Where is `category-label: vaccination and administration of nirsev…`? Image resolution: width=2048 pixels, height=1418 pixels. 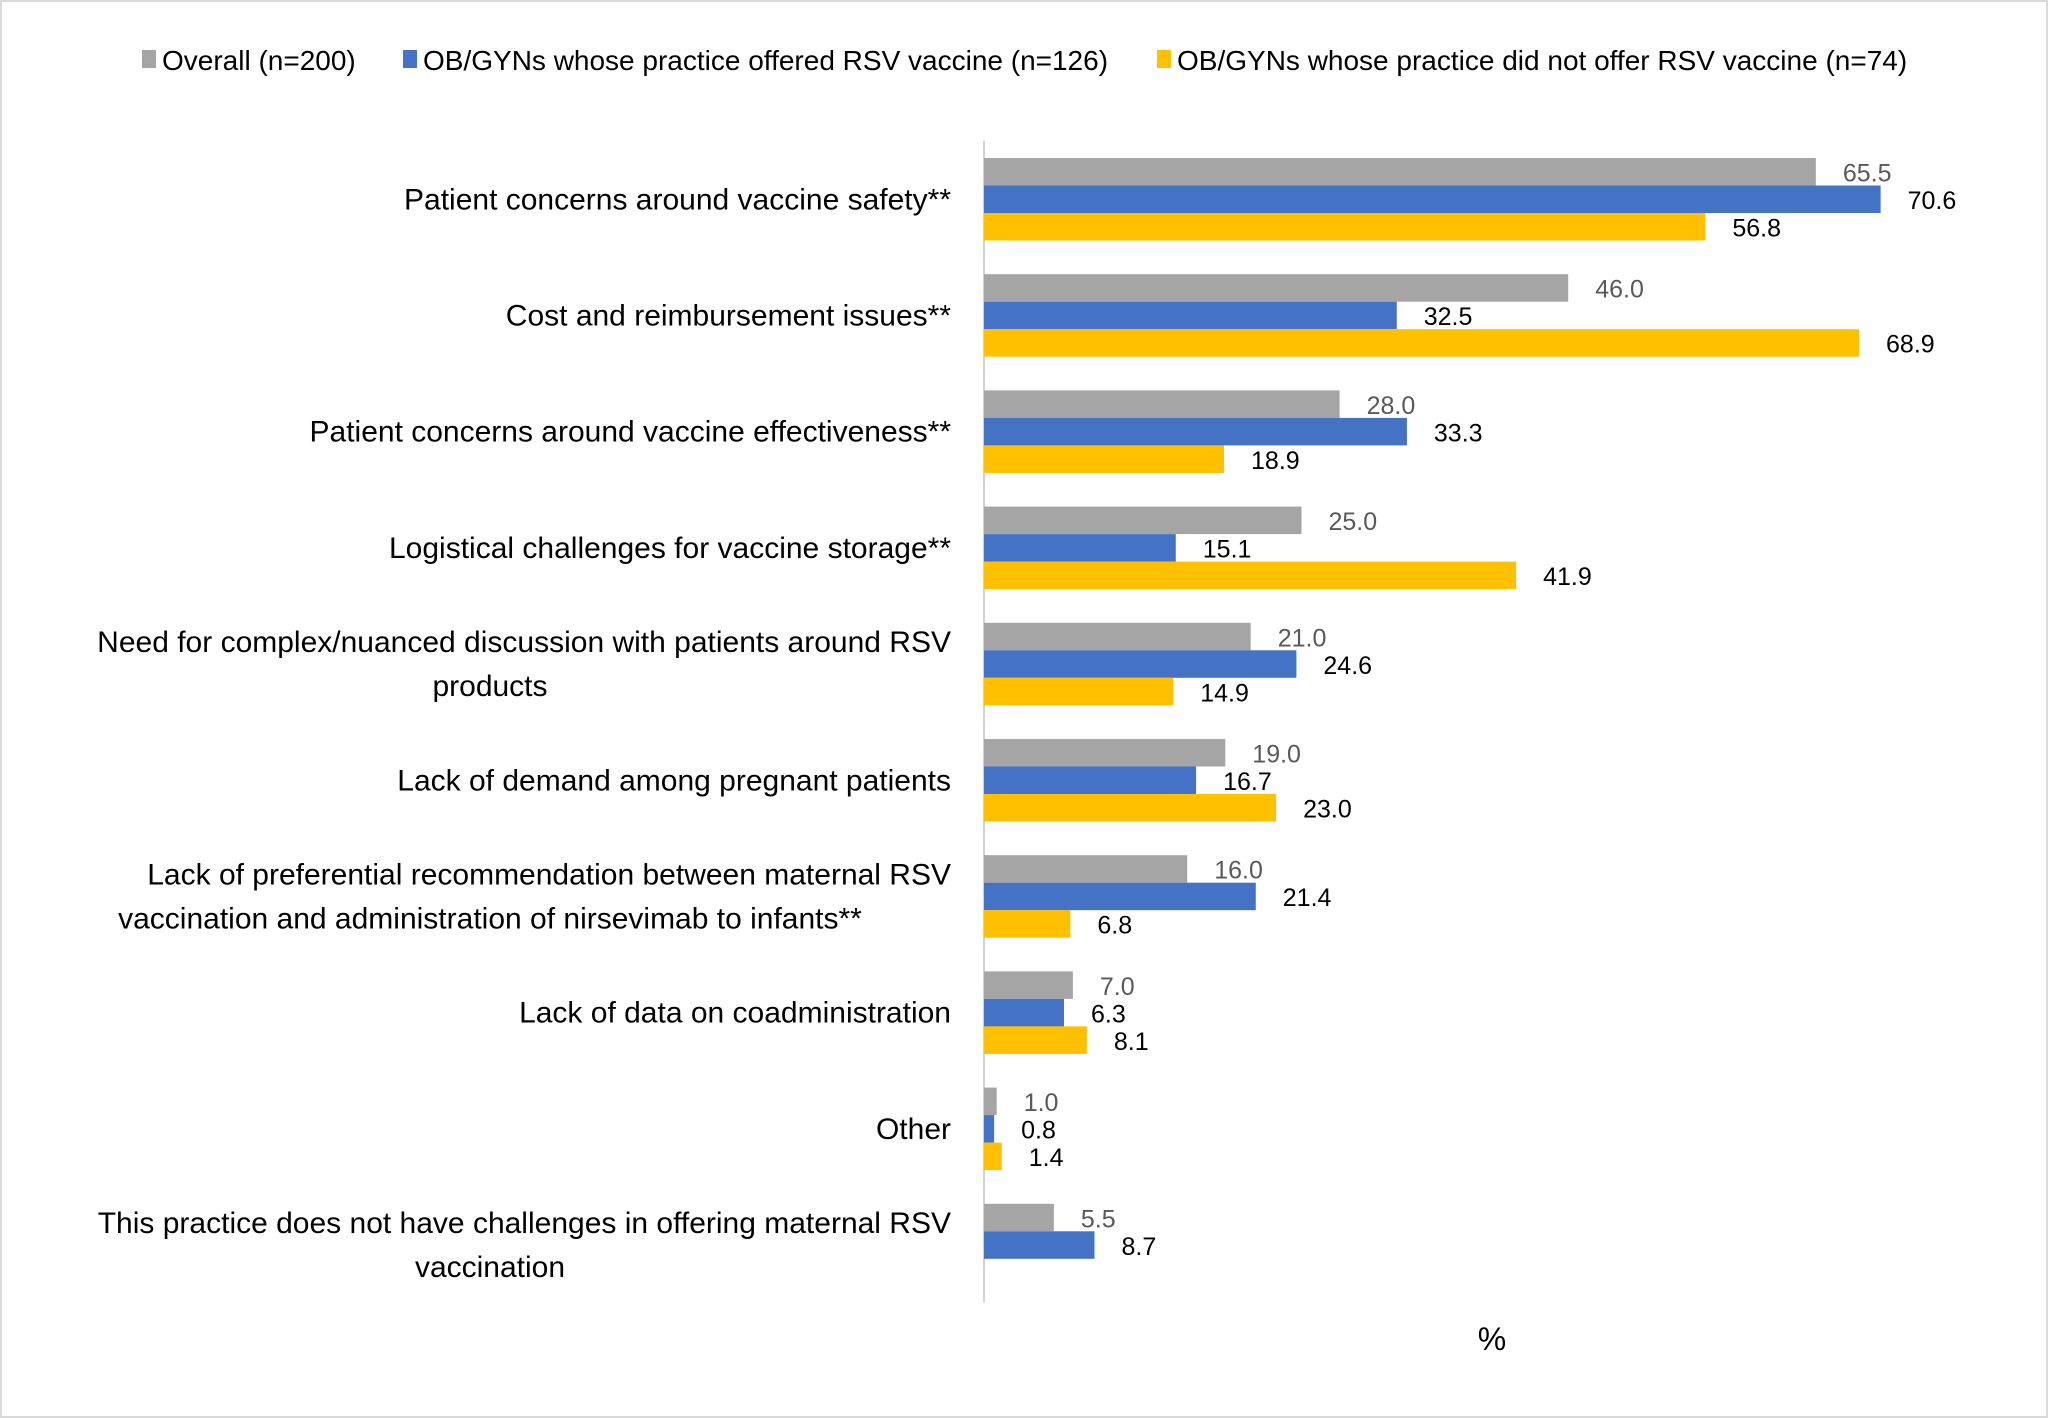 category-label: vaccination and administration of nirsev… is located at coordinates (490, 918).